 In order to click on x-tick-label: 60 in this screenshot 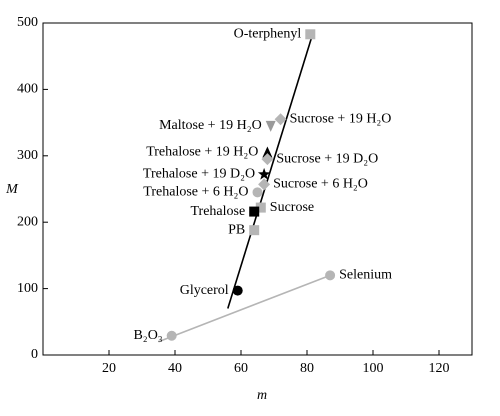, I will do `click(241, 368)`.